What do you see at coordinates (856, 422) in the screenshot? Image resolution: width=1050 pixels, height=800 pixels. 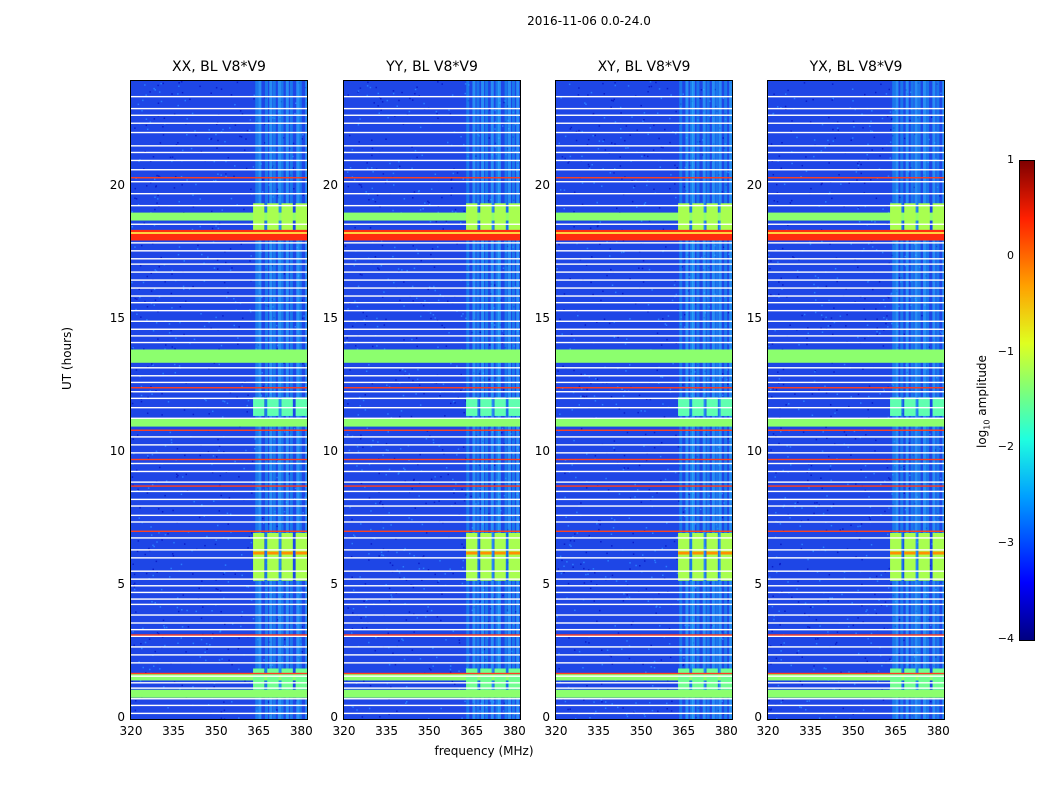 I see `bright-band` at bounding box center [856, 422].